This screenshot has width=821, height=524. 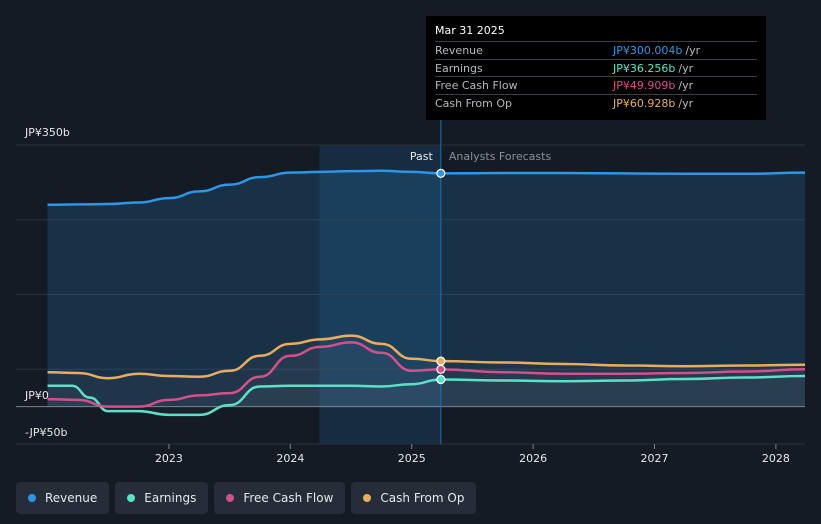 What do you see at coordinates (422, 156) in the screenshot?
I see `past-label: Past` at bounding box center [422, 156].